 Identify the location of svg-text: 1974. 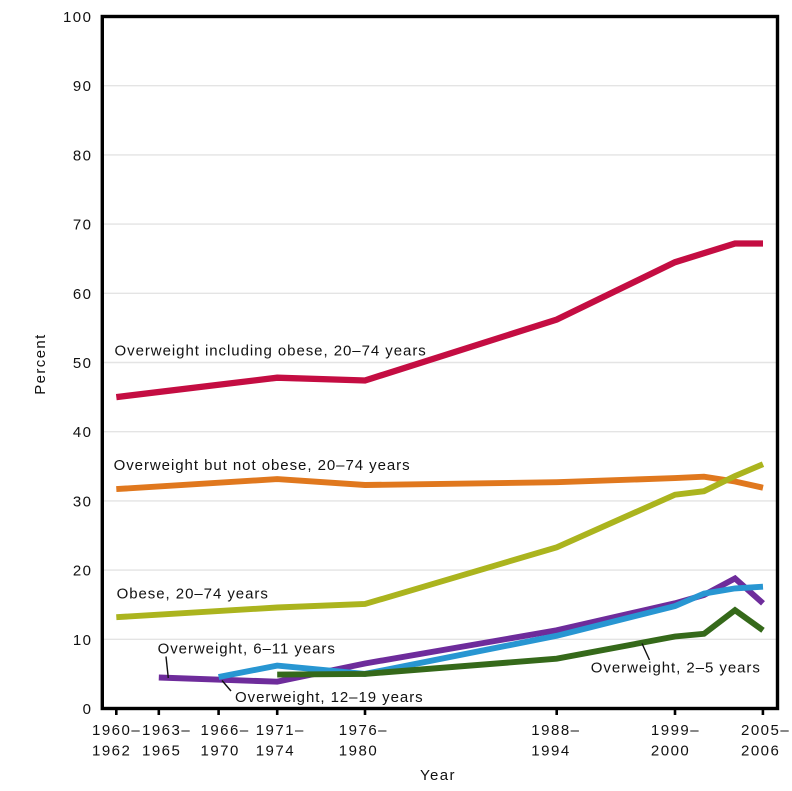
(275, 750).